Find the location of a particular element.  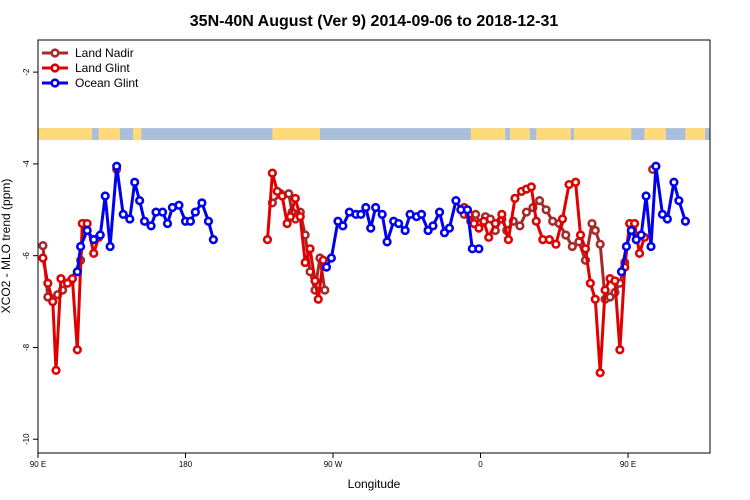

land-ocean-band is located at coordinates (374, 134).